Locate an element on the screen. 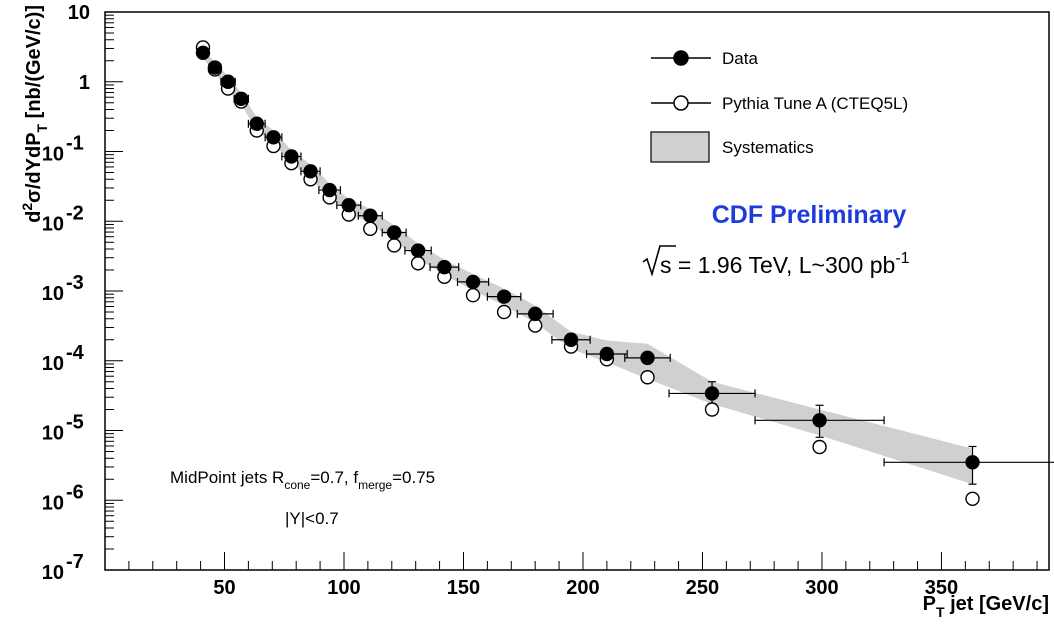  legend-systematics-swatch is located at coordinates (680, 147).